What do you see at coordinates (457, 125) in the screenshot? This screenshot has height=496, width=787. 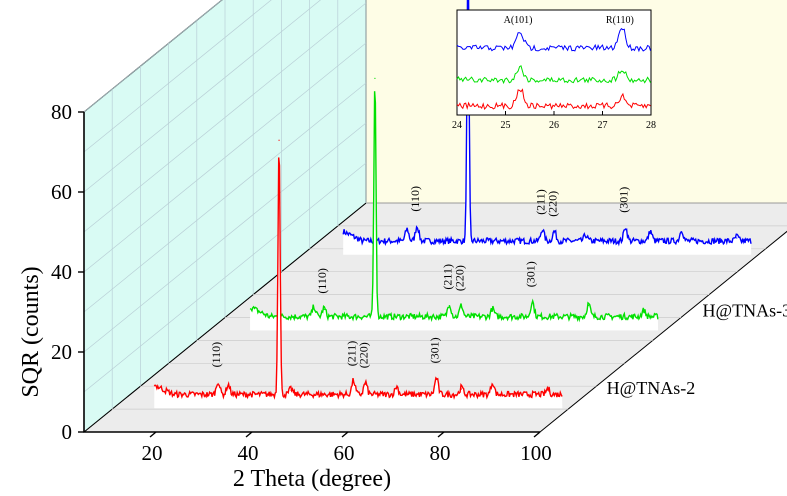 I see `inset-x-tick-label: 24` at bounding box center [457, 125].